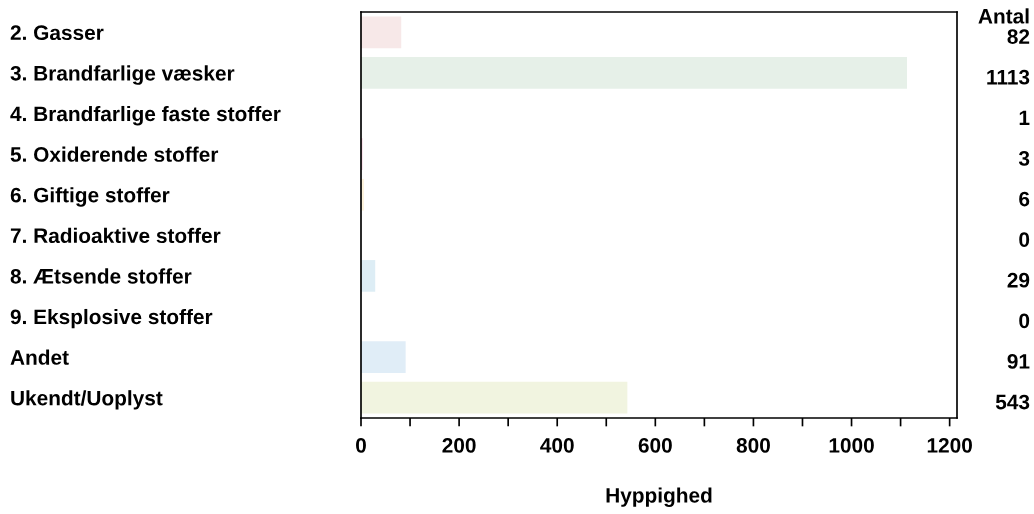  What do you see at coordinates (459, 445) in the screenshot?
I see `x-tick-label: 200` at bounding box center [459, 445].